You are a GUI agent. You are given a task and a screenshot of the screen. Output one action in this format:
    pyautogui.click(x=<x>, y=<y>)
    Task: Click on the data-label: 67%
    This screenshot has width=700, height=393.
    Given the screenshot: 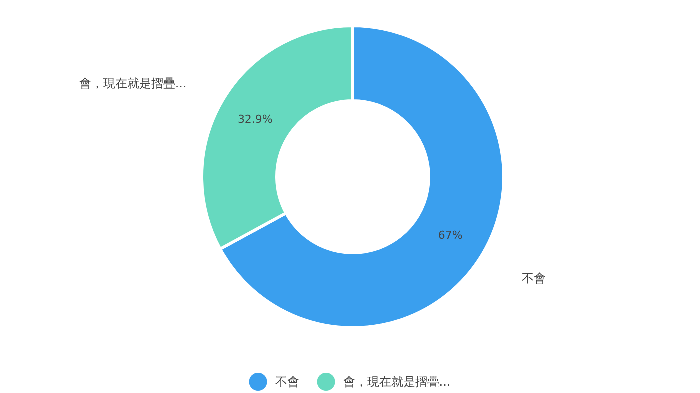 What is the action you would take?
    pyautogui.click(x=450, y=235)
    